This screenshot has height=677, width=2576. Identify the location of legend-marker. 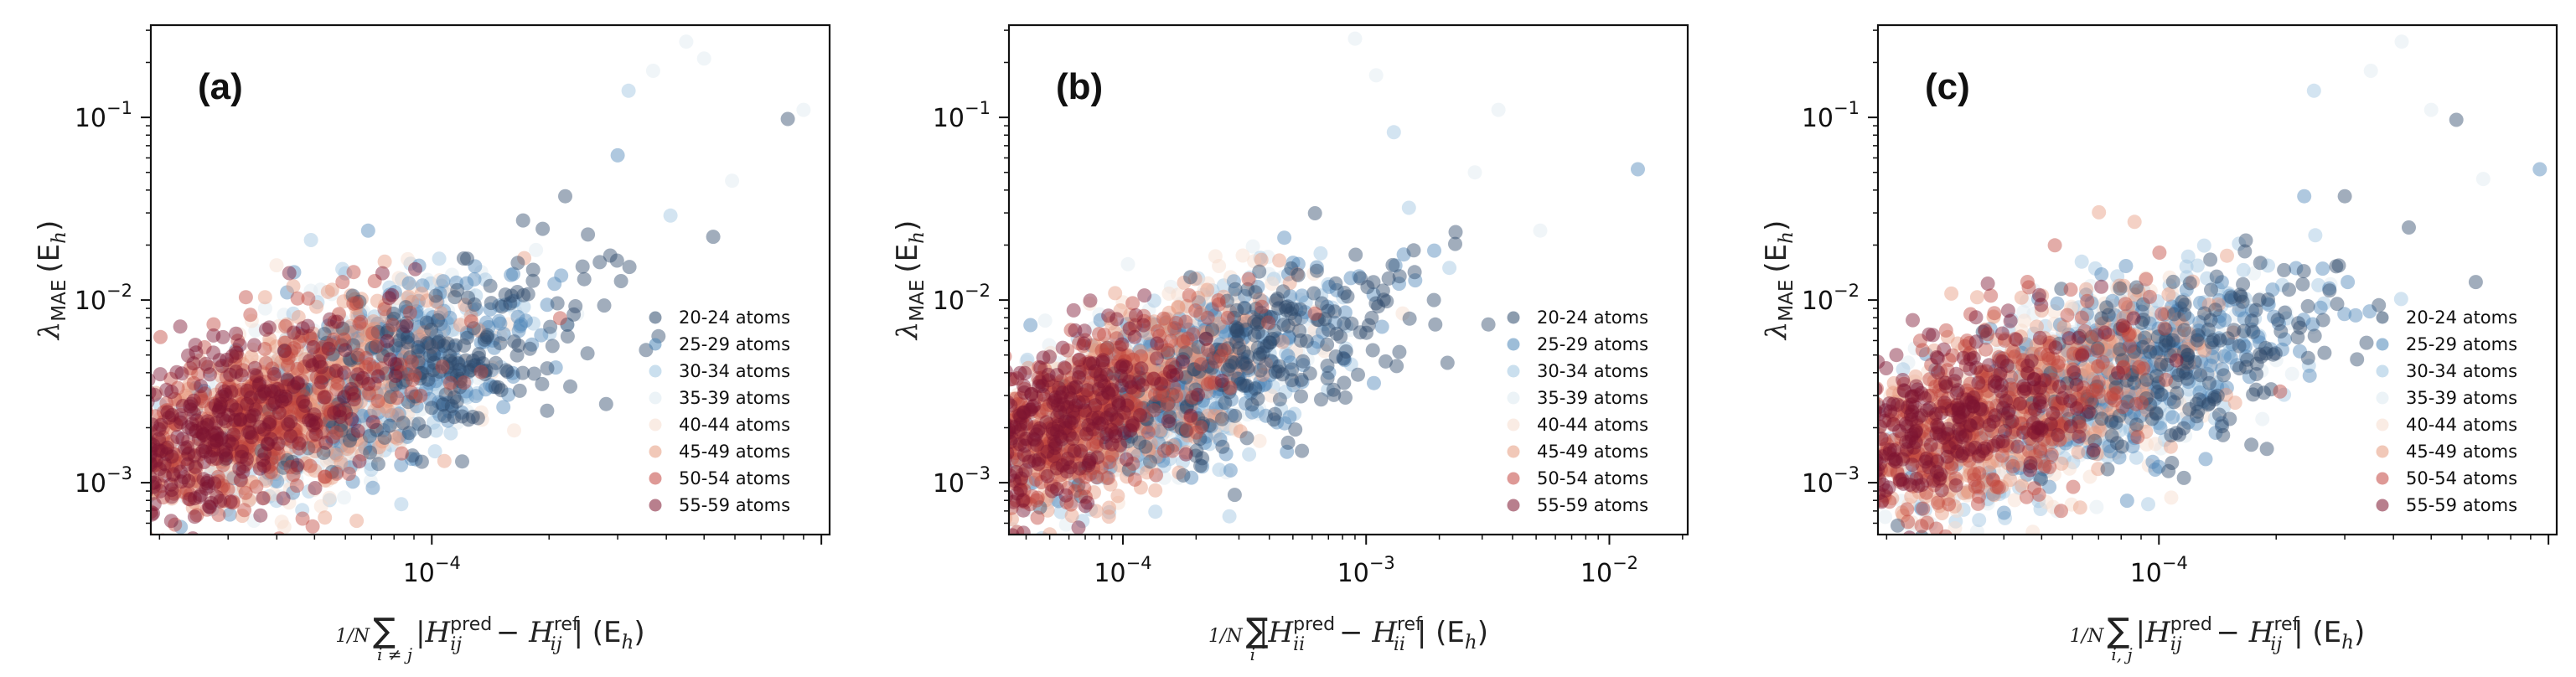
(655, 478).